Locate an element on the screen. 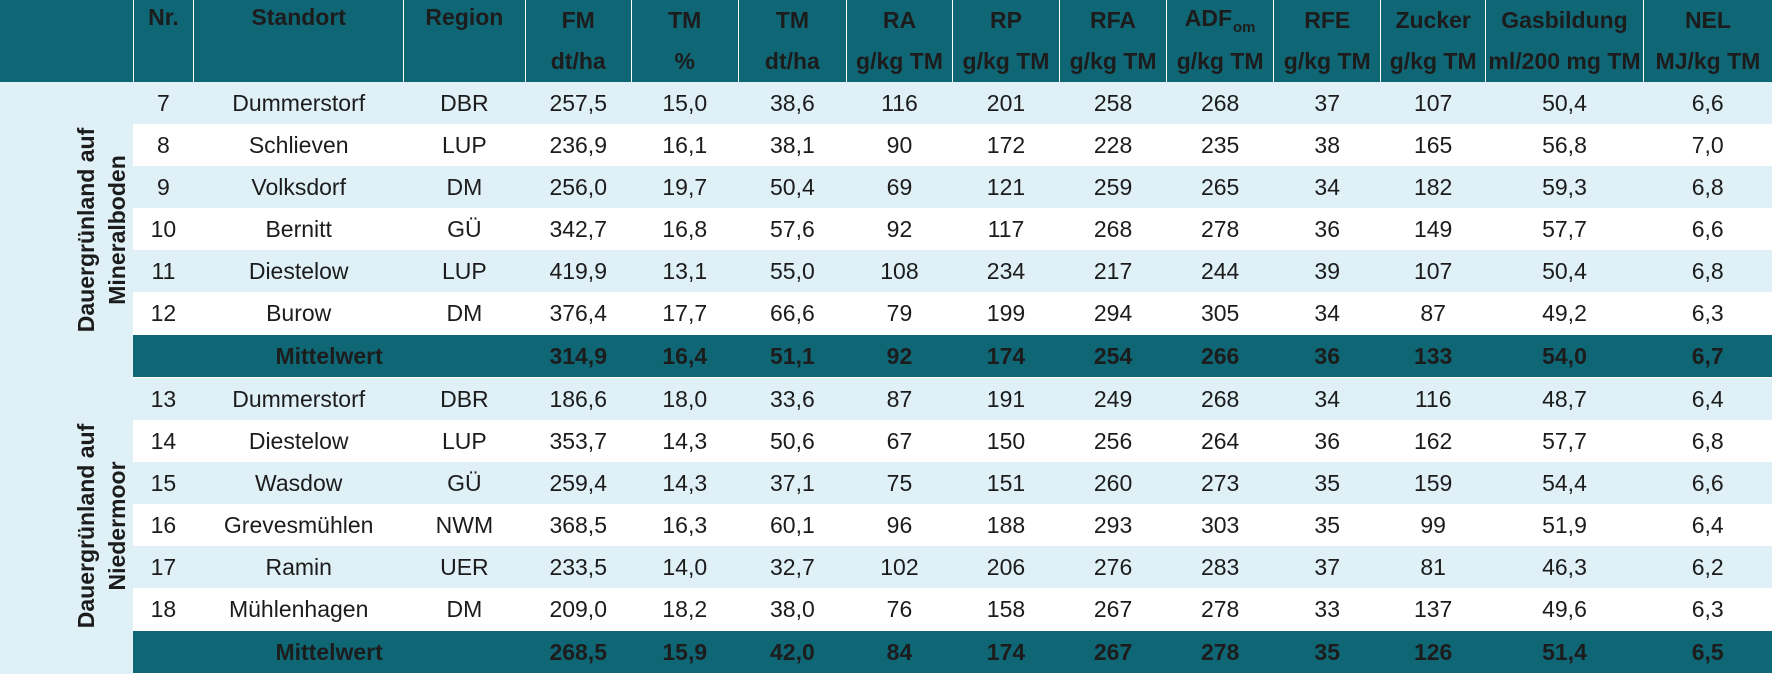  header-nr: Nr. is located at coordinates (163, 41).